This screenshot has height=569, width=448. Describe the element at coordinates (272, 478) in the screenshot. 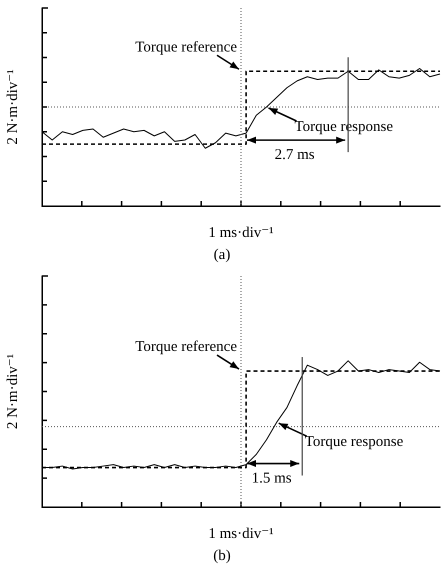

I see `annotation: 1.5 ms` at that location.